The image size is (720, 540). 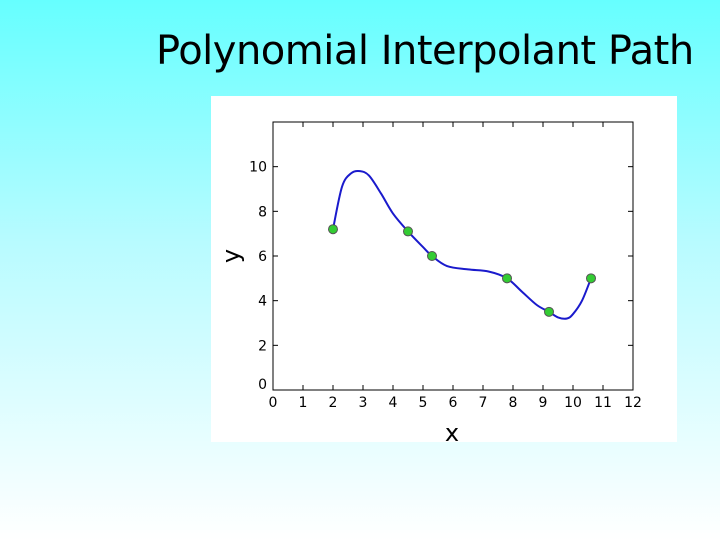 What do you see at coordinates (262, 302) in the screenshot?
I see `y-tick-label: 4` at bounding box center [262, 302].